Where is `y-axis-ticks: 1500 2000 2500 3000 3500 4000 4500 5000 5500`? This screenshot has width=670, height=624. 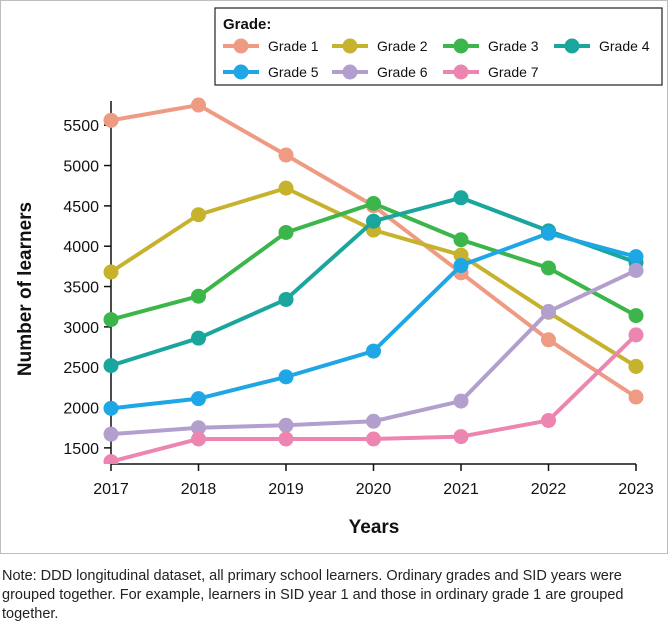
y-axis-ticks: 1500 2000 2500 3000 3500 4000 4500 5000 5500 is located at coordinates (87, 288).